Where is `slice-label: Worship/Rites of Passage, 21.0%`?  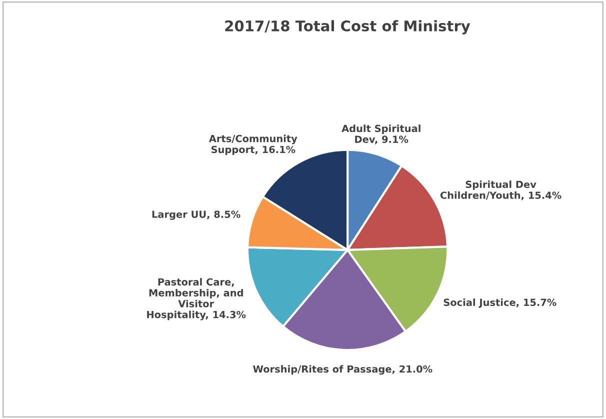 slice-label: Worship/Rites of Passage, 21.0% is located at coordinates (342, 370).